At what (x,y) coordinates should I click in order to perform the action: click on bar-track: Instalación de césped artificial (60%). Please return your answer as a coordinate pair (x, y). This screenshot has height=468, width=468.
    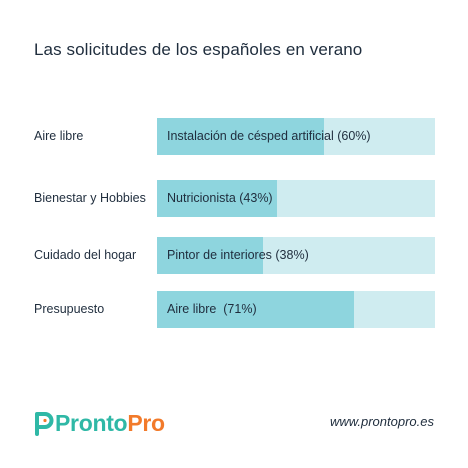
    Looking at the image, I should click on (296, 136).